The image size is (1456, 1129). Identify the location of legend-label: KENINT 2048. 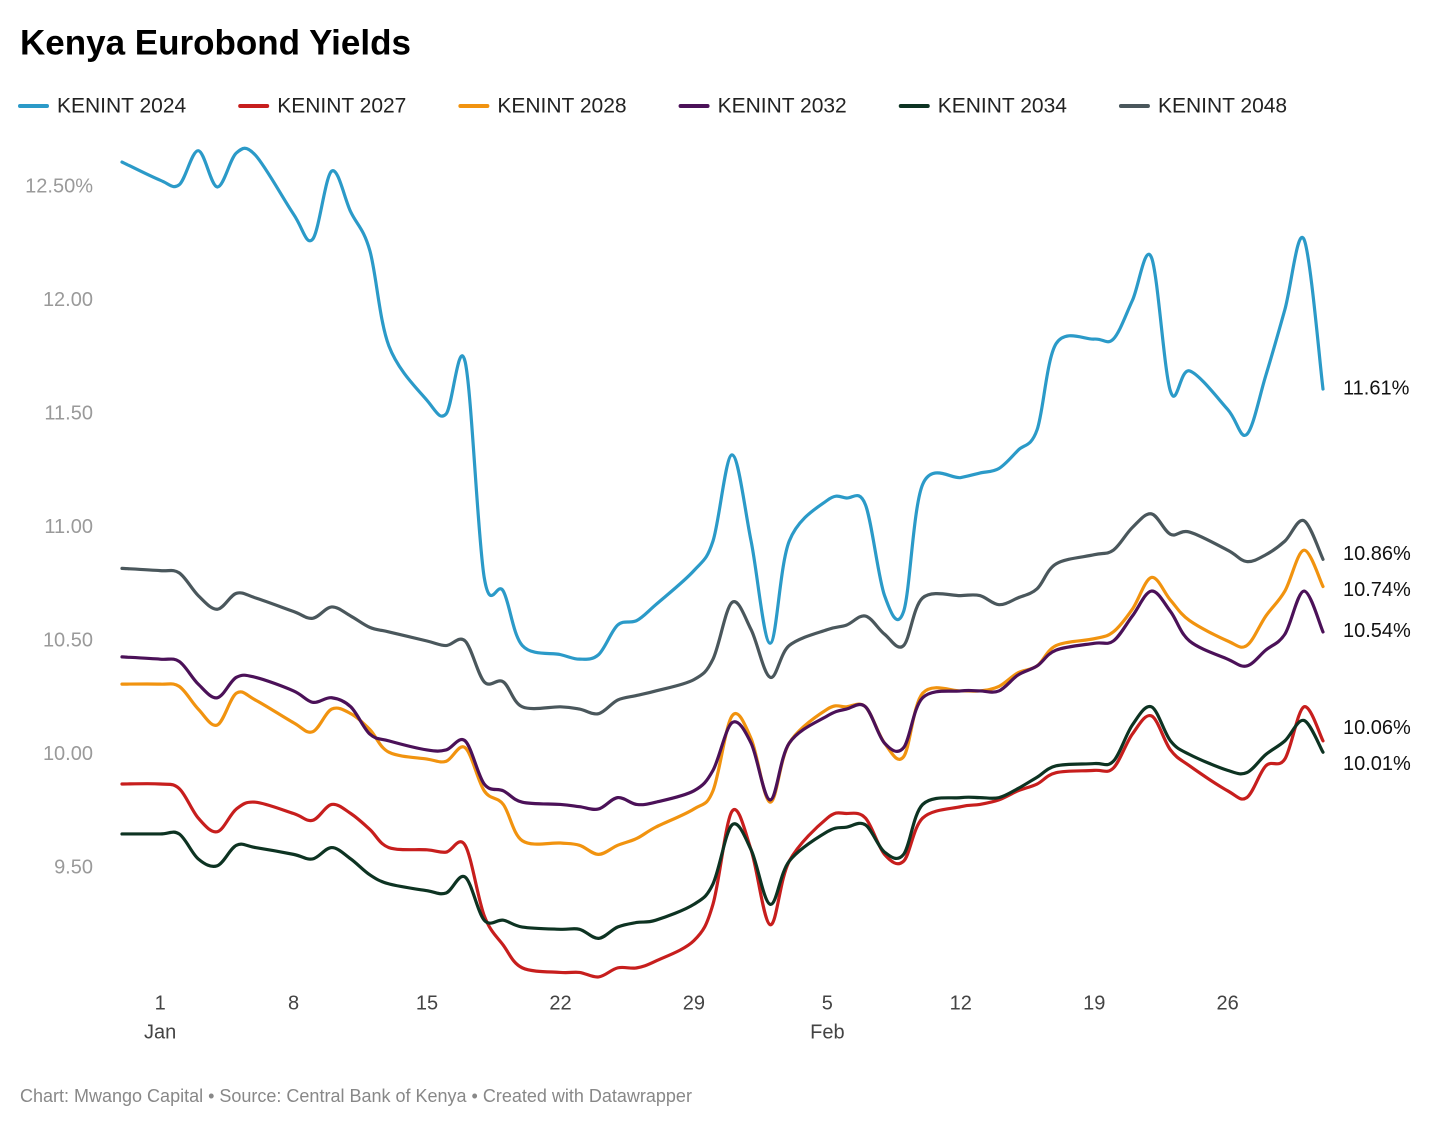
(1222, 106).